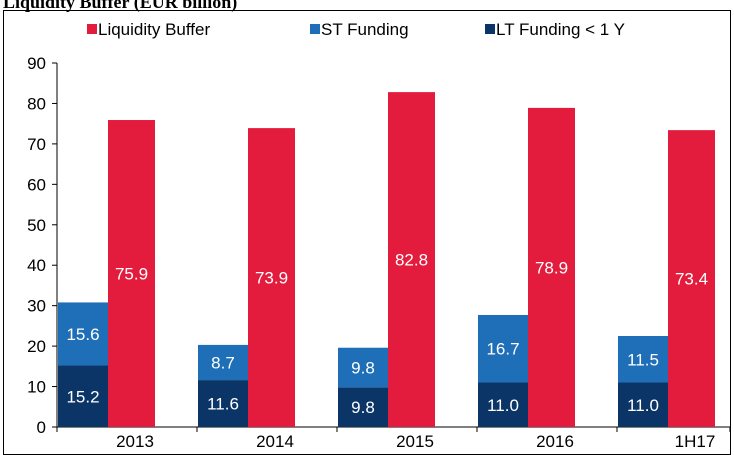 This screenshot has width=734, height=455. I want to click on value-label: 8.7, so click(223, 362).